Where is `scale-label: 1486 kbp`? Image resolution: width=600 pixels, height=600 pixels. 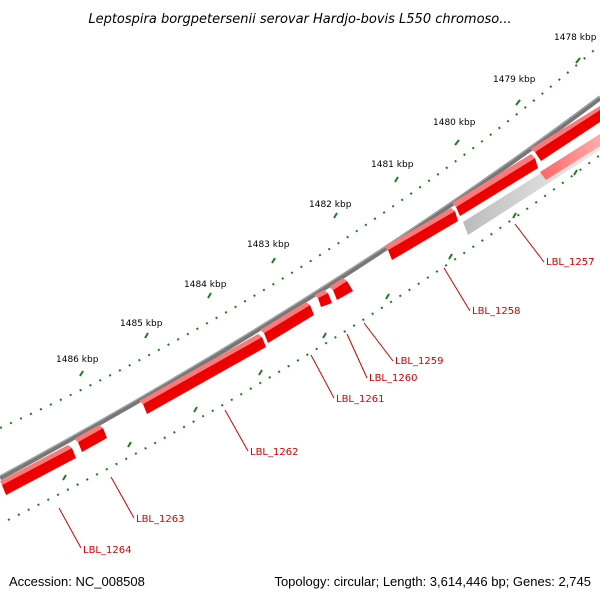
scale-label: 1486 kbp is located at coordinates (77, 360).